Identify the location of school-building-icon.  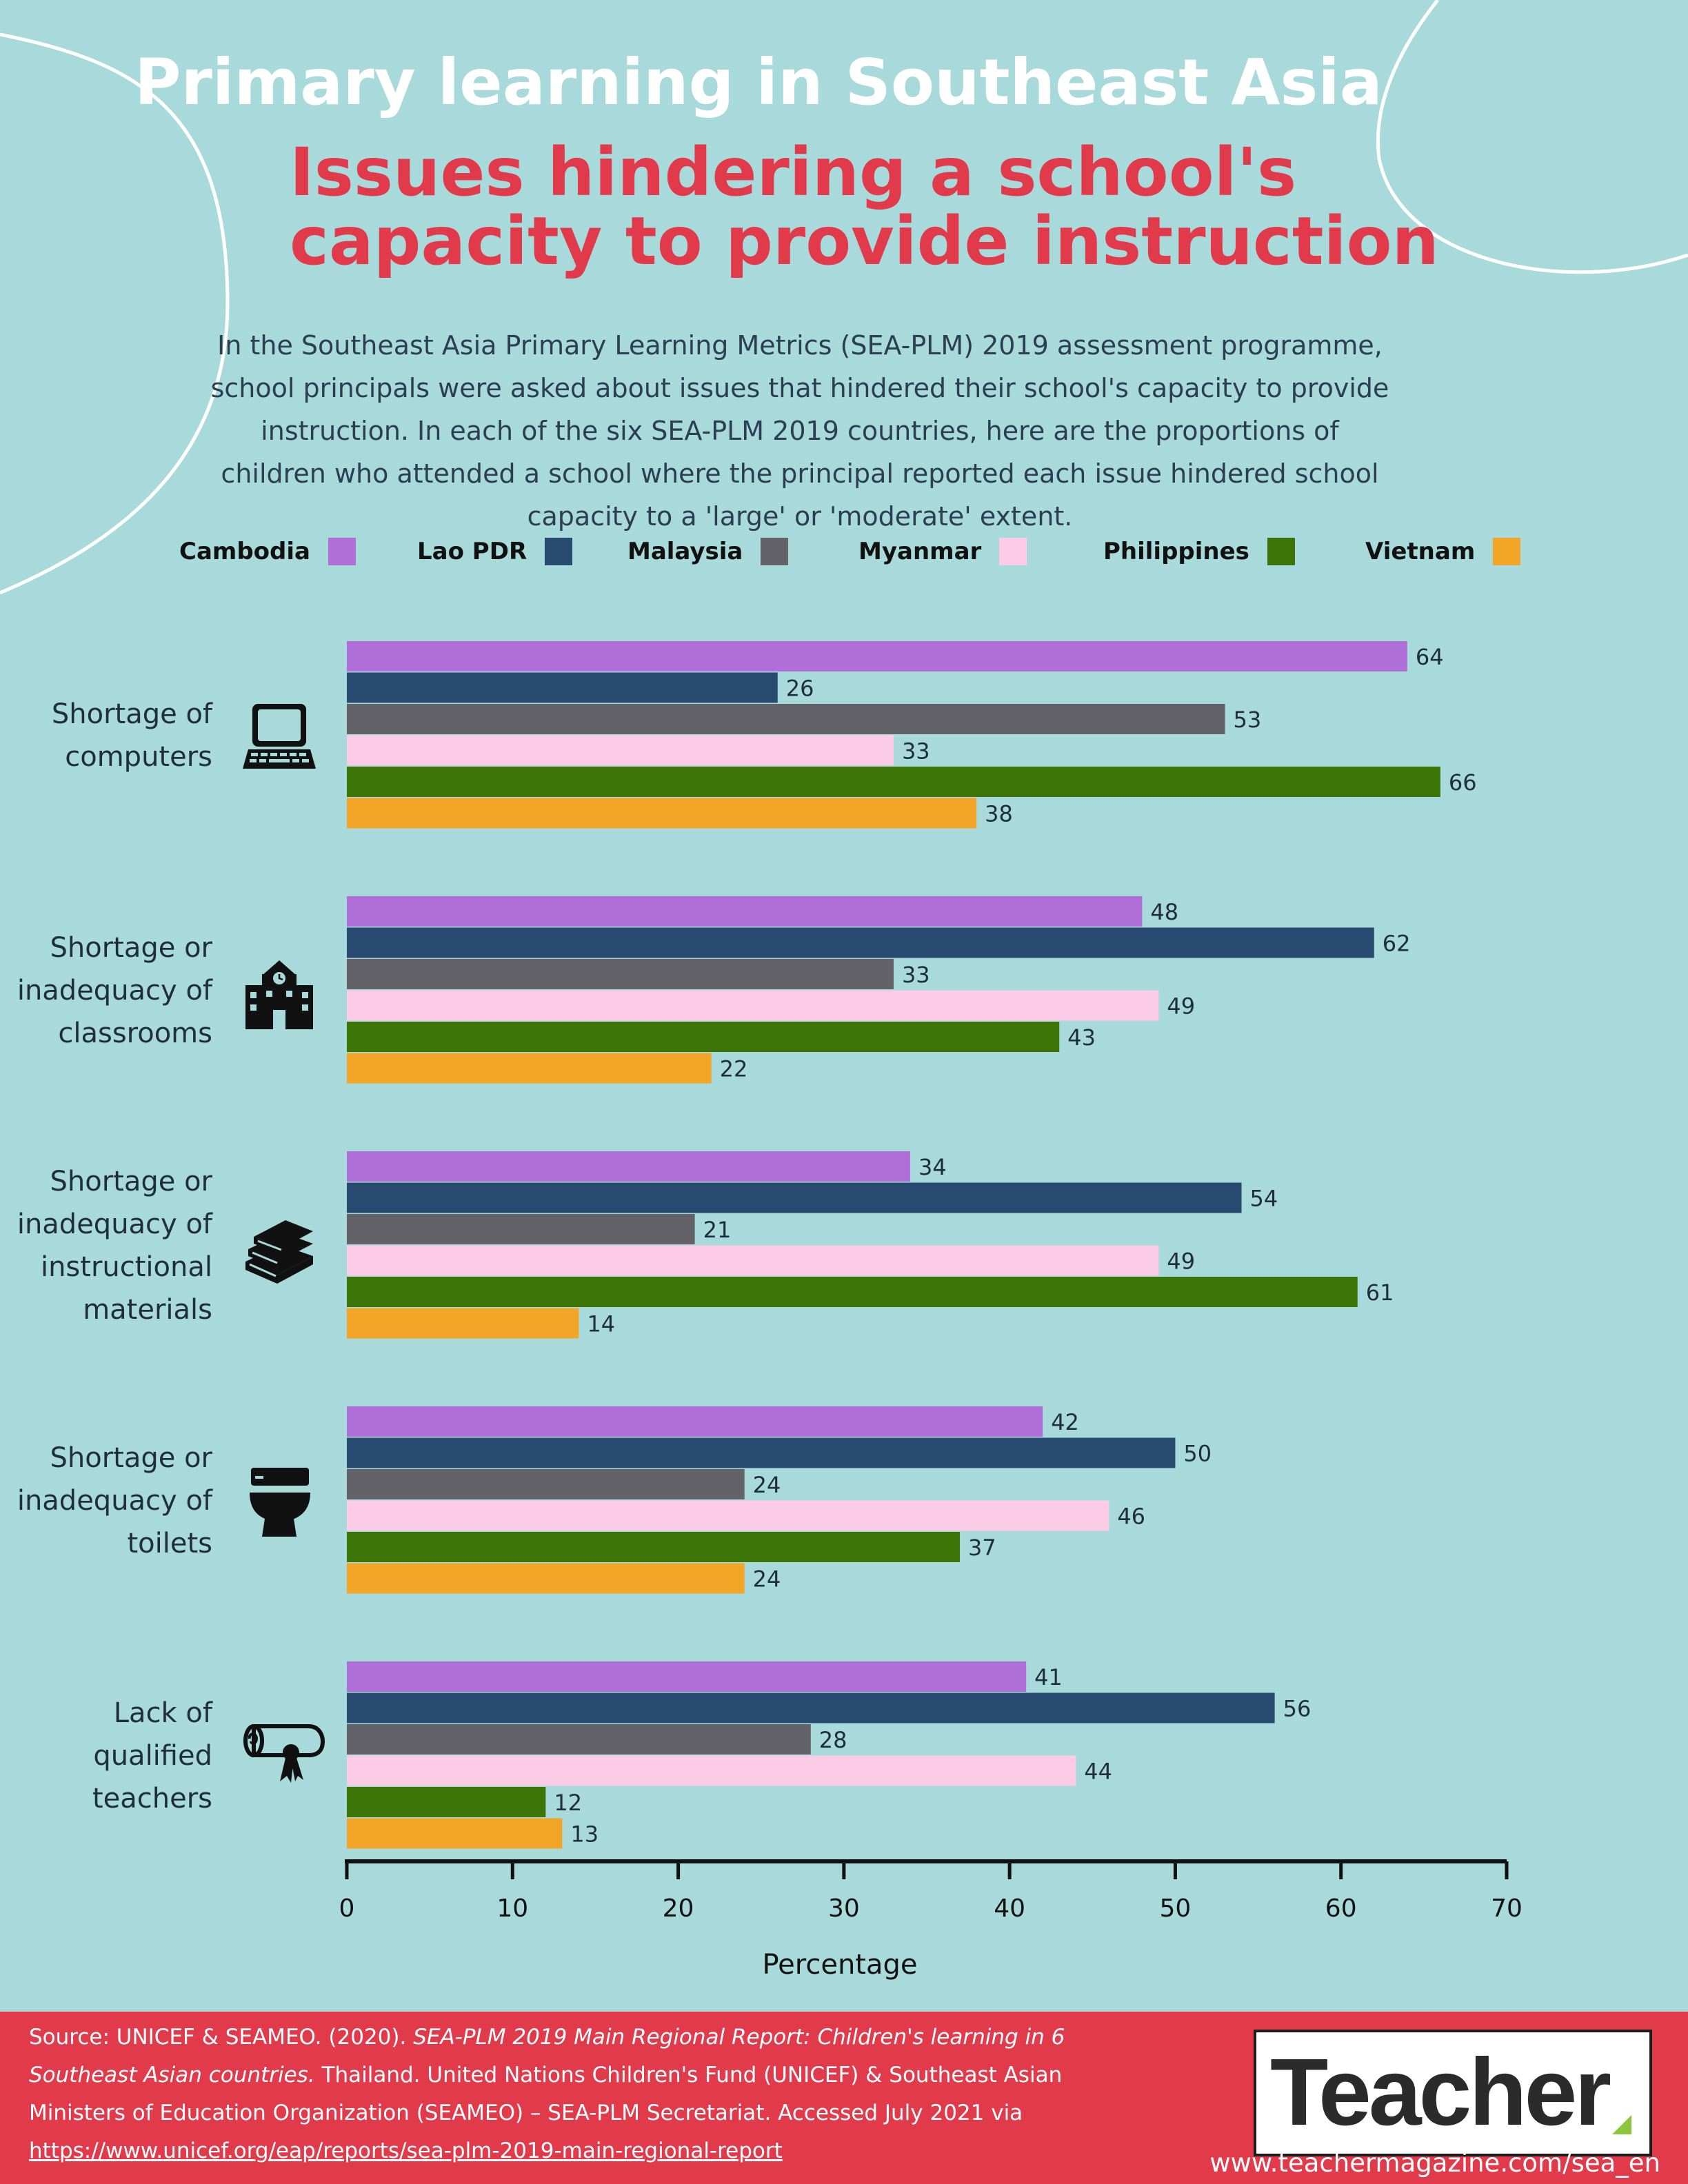
(279, 994).